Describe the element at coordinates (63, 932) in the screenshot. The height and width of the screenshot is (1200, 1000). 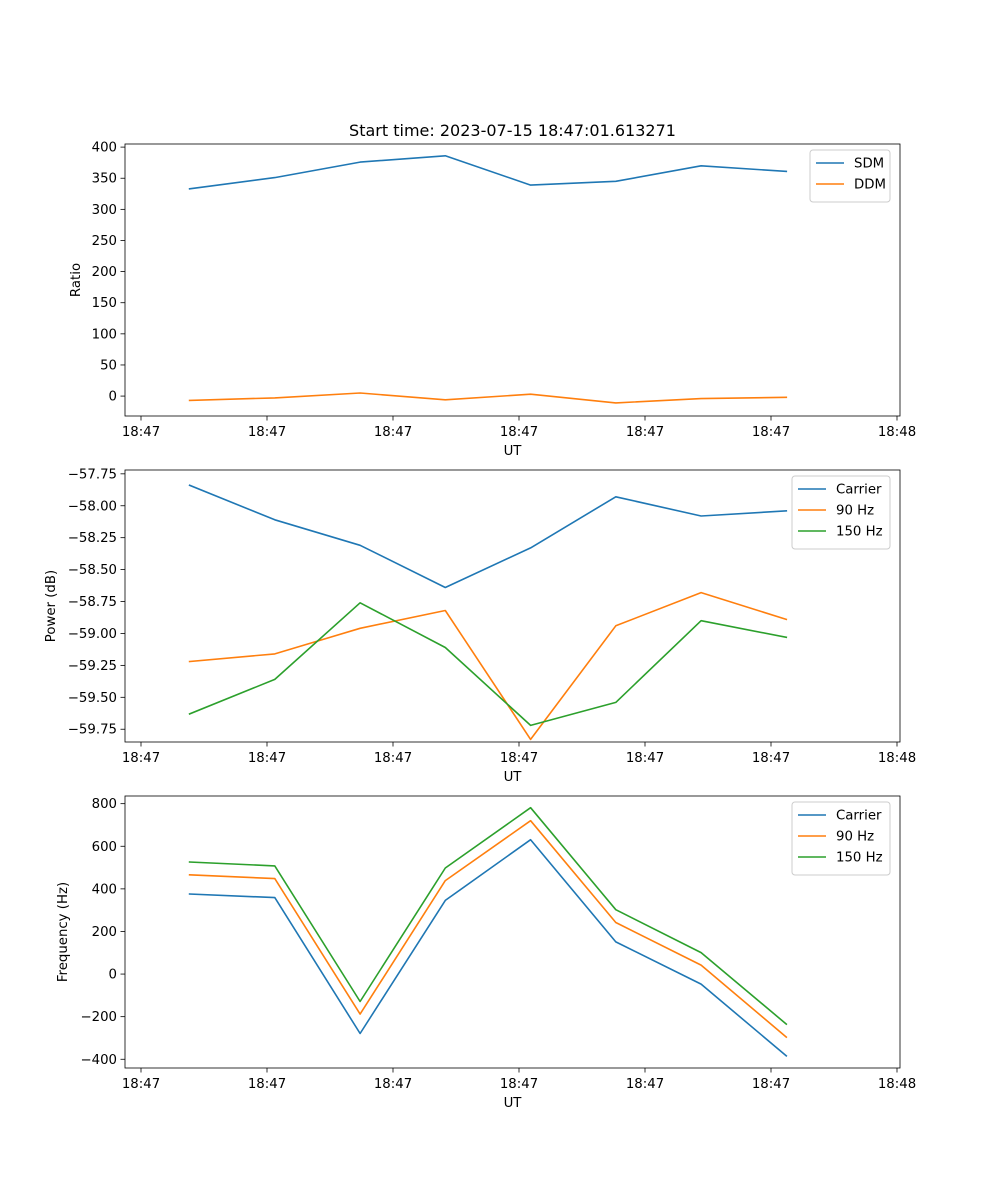
I see `y-axis-label: Frequency (Hz)` at that location.